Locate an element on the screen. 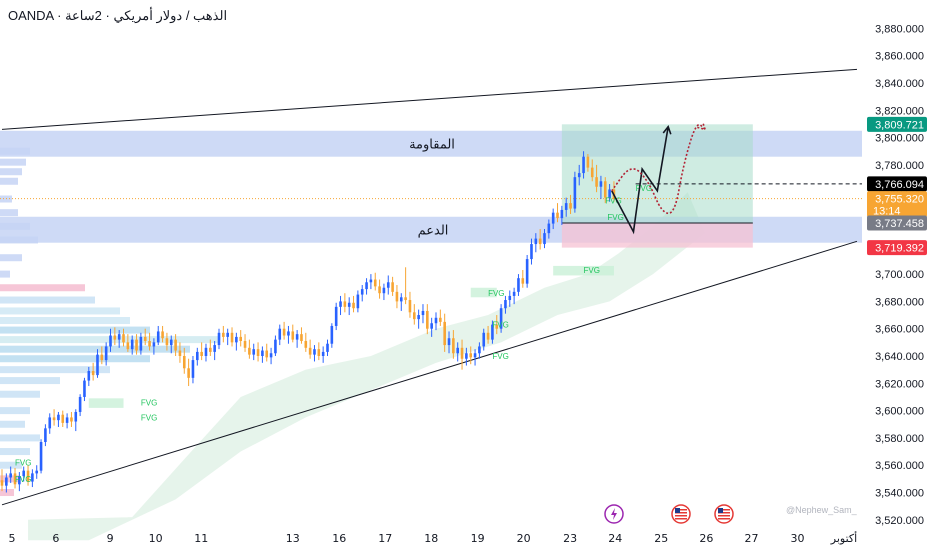 The width and height of the screenshot is (932, 550). target-area is located at coordinates (657, 173).